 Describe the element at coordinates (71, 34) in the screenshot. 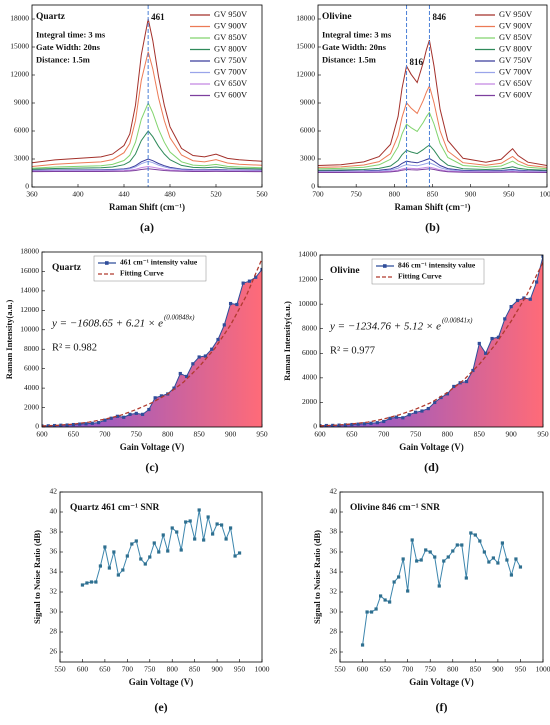

I see `annotation: Integral time: 3 ms` at that location.